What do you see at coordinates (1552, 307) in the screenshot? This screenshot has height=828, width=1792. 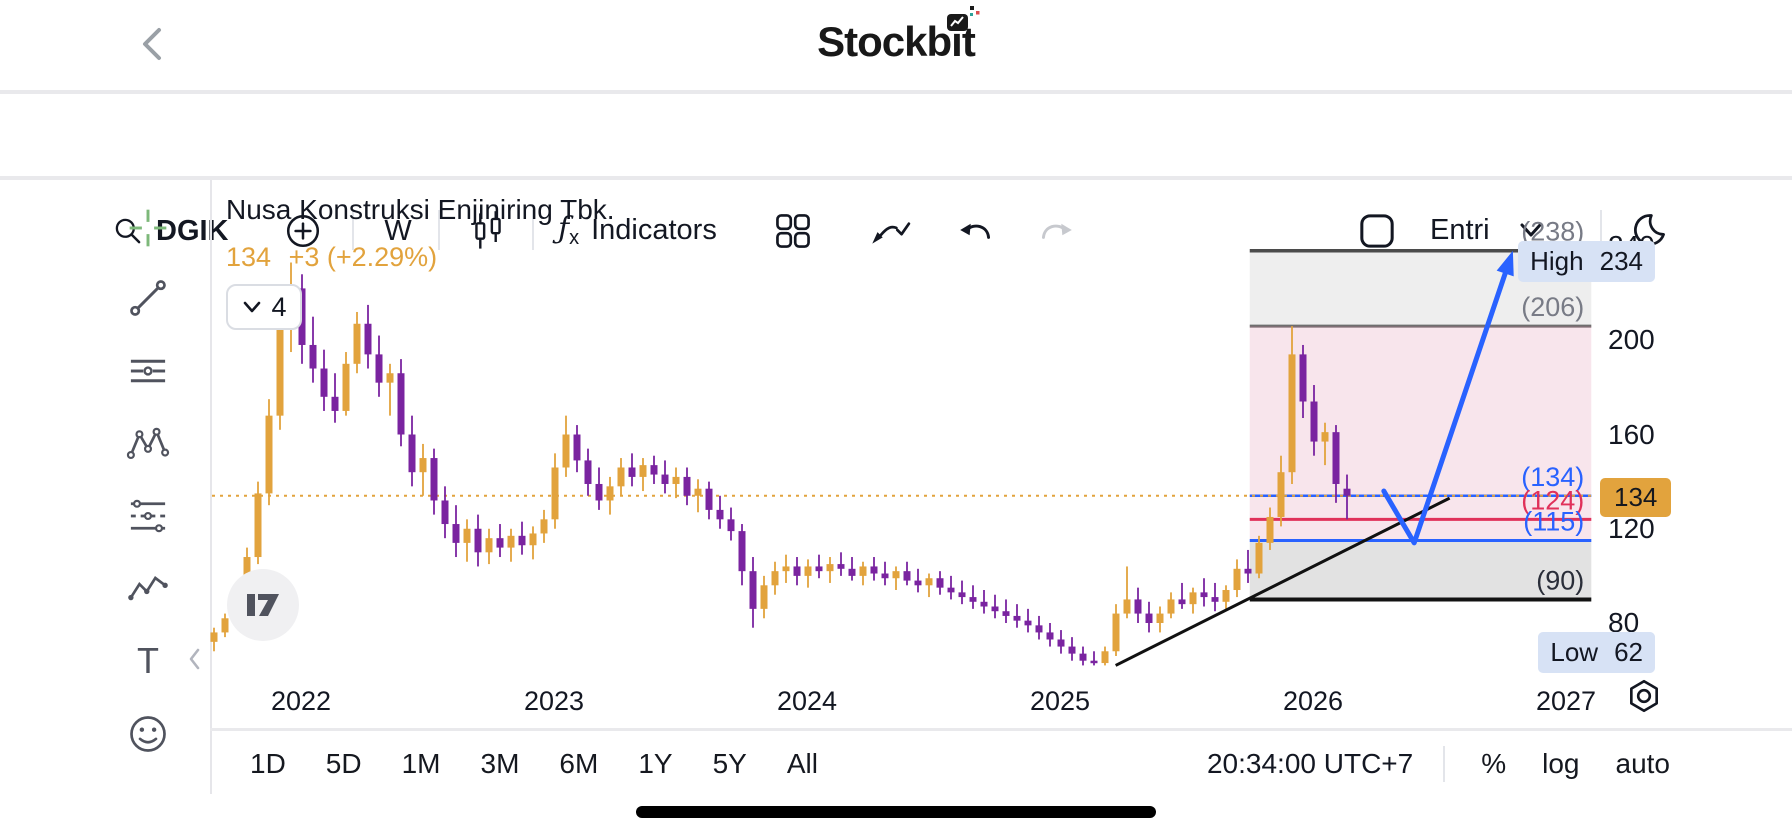 I see `level-label: (206)` at bounding box center [1552, 307].